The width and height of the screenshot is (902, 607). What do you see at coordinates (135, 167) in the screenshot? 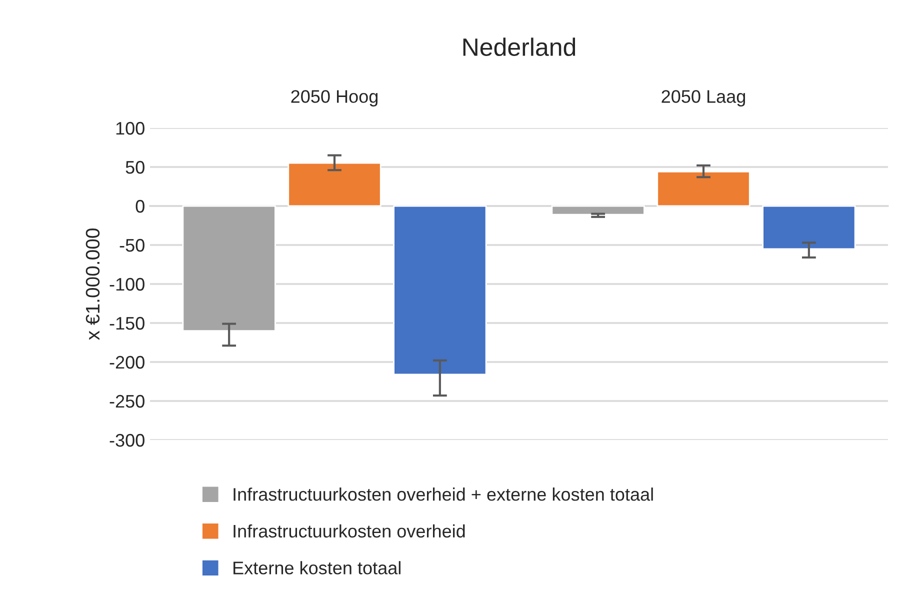
I see `y-tick-label: 50` at bounding box center [135, 167].